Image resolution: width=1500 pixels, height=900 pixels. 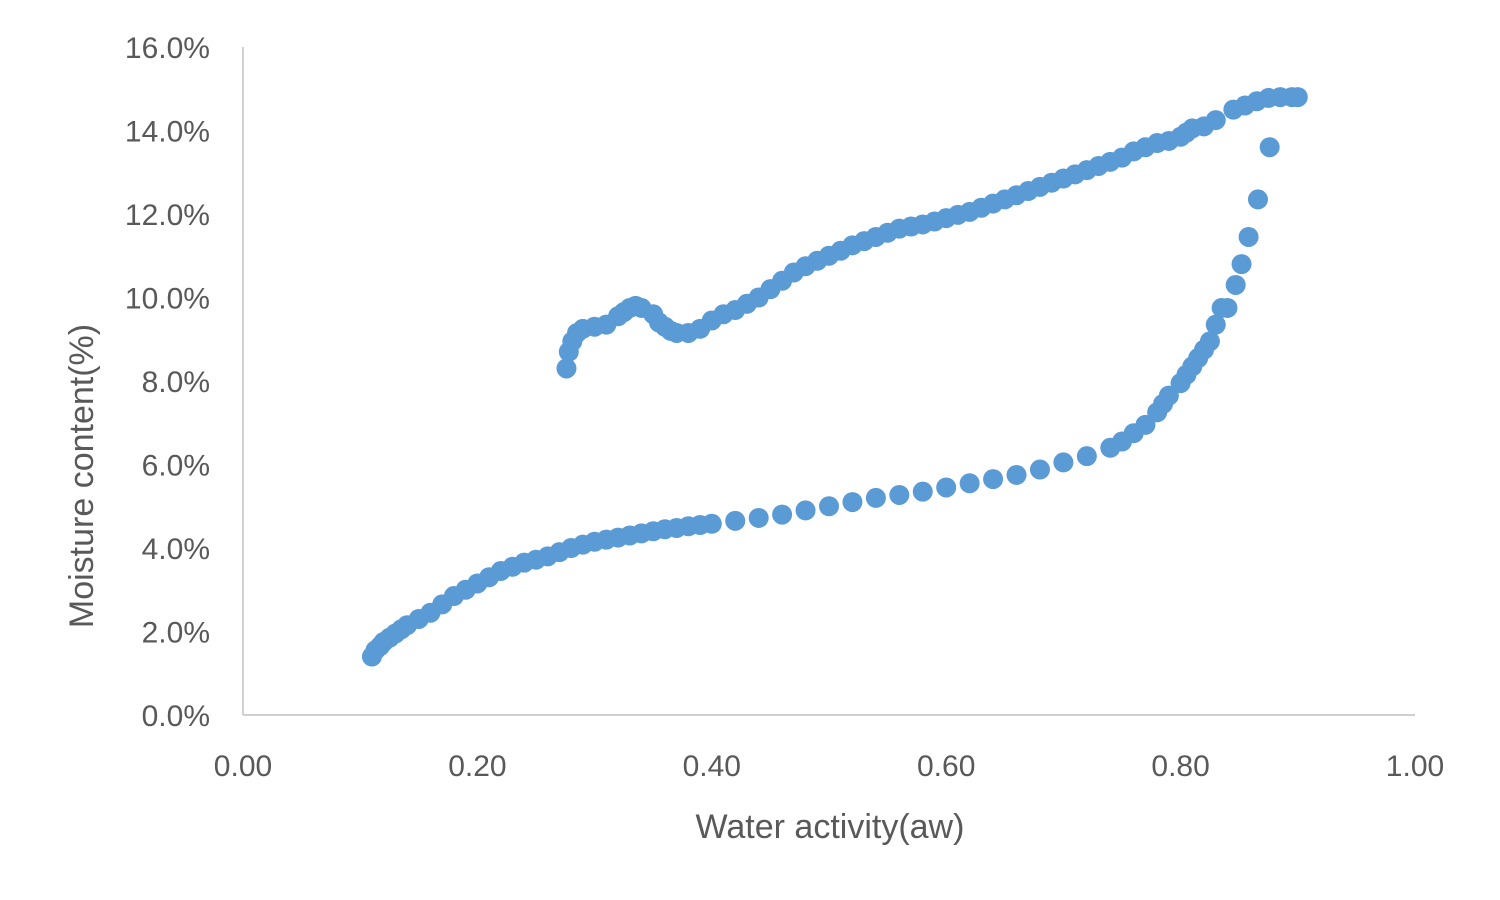 What do you see at coordinates (712, 766) in the screenshot?
I see `x-tick-label: 0.40` at bounding box center [712, 766].